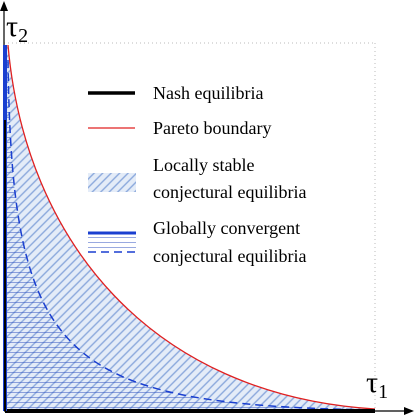 Image resolution: width=415 pixels, height=417 pixels. Describe the element at coordinates (203, 165) in the screenshot. I see `legend-label: Locally stable` at that location.